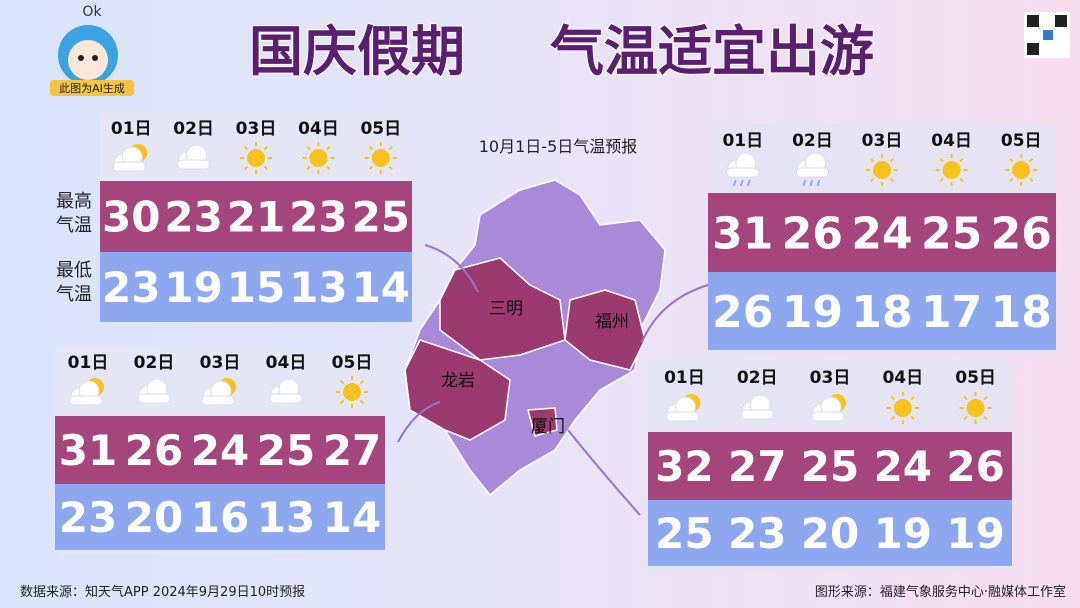 The width and height of the screenshot is (1080, 608). Describe the element at coordinates (535, 338) in the screenshot. I see `map` at that location.